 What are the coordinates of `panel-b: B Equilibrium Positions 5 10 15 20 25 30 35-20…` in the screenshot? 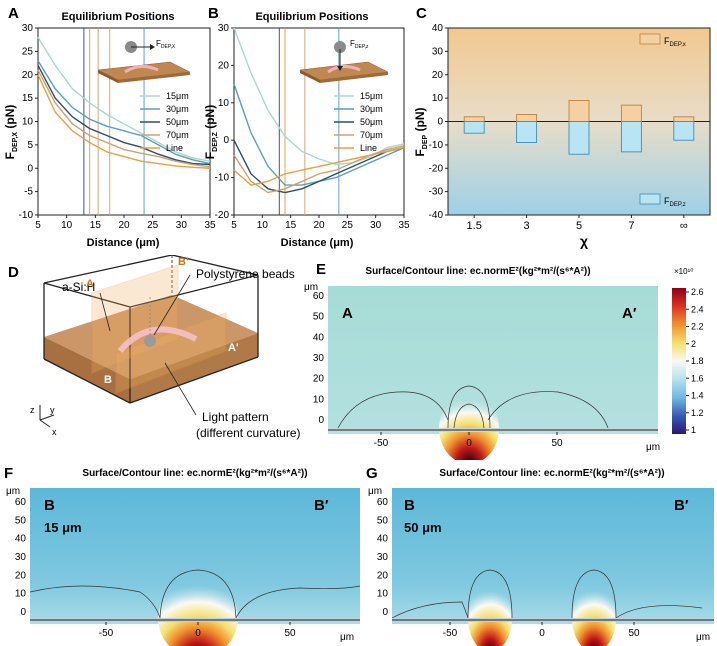 It's located at (306, 127).